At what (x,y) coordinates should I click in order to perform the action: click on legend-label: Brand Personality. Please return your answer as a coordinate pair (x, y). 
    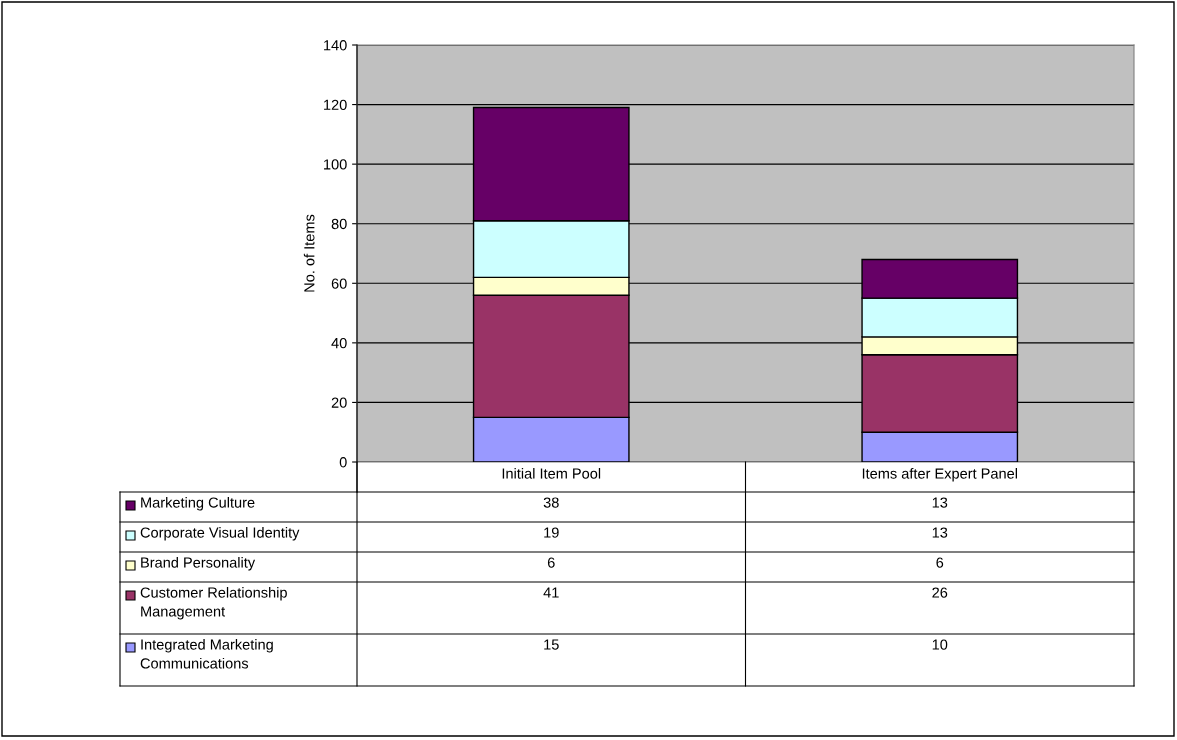
    Looking at the image, I should click on (198, 564).